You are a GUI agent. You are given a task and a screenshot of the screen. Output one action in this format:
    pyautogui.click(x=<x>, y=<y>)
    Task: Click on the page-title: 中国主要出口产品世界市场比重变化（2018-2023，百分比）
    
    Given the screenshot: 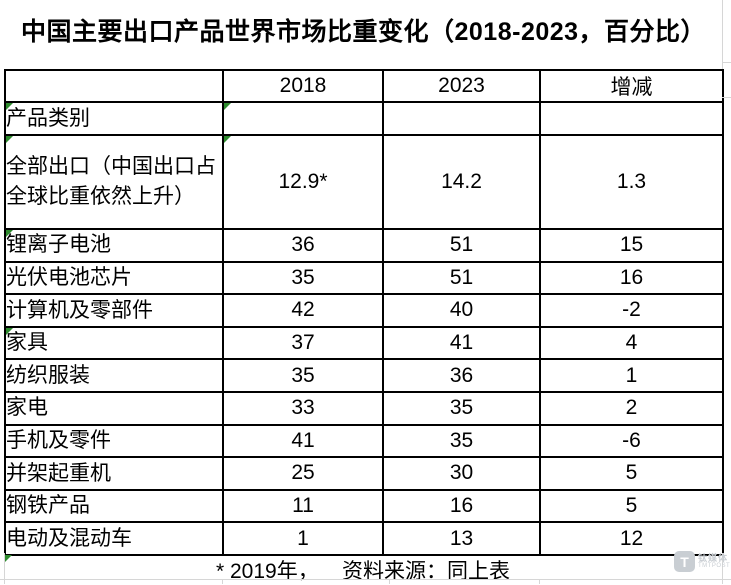 What is the action you would take?
    pyautogui.click(x=364, y=32)
    